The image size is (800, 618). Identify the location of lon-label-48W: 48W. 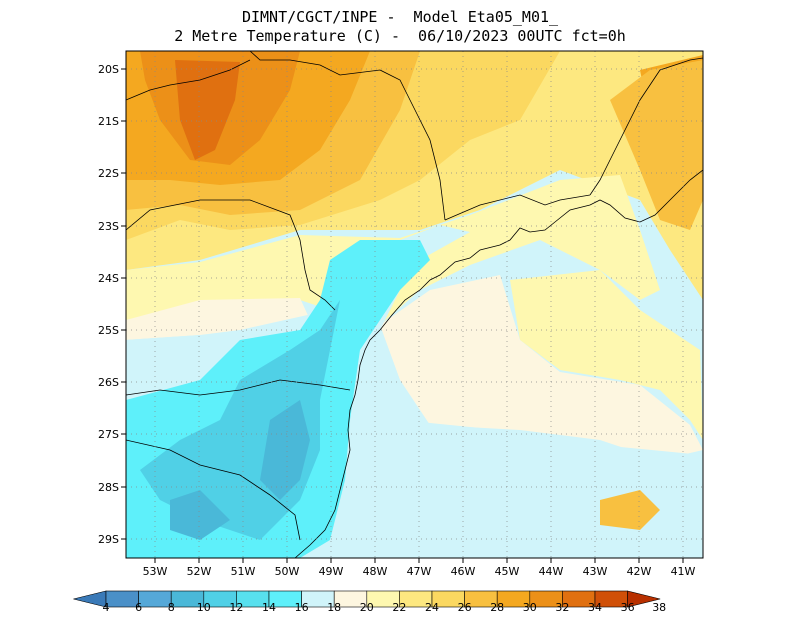
(375, 571).